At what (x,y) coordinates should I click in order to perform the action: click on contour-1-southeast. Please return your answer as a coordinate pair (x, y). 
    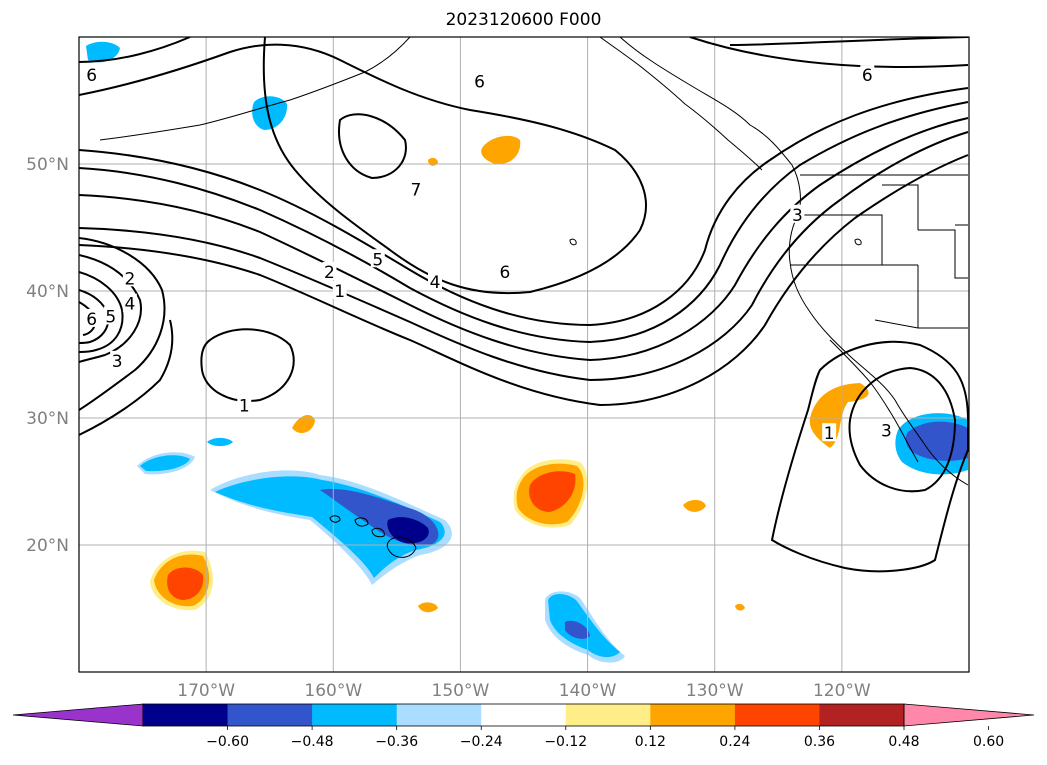
    Looking at the image, I should click on (869, 456).